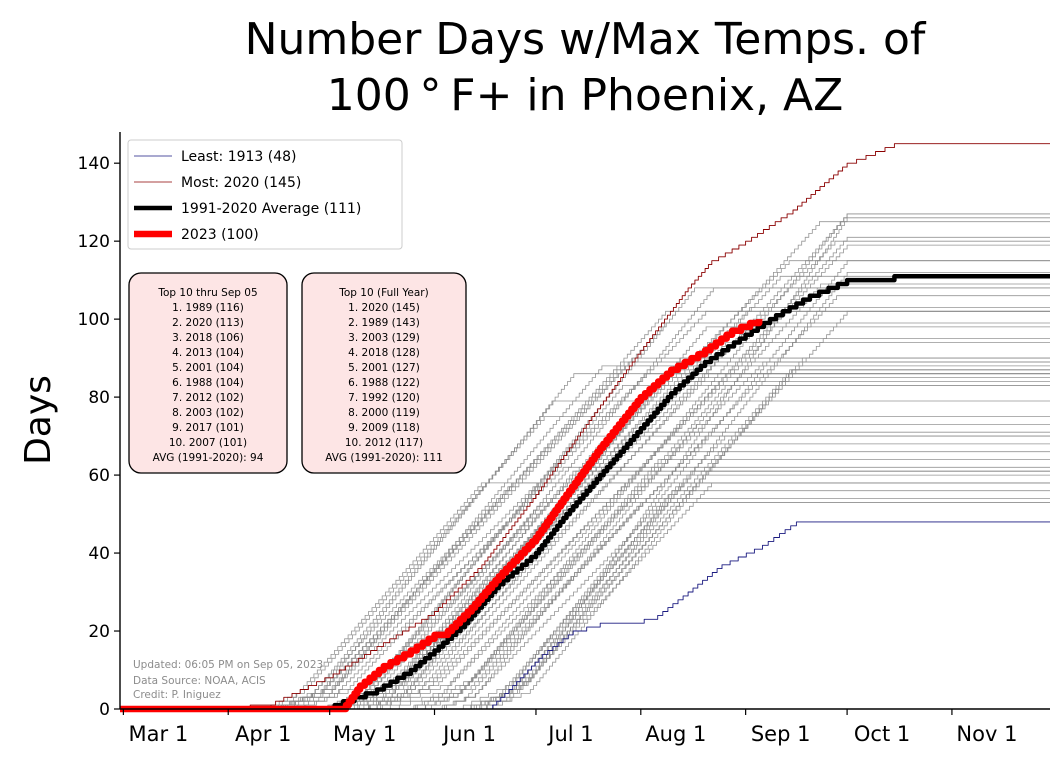  I want to click on ranking-line: 8. 2003 (102), so click(208, 413).